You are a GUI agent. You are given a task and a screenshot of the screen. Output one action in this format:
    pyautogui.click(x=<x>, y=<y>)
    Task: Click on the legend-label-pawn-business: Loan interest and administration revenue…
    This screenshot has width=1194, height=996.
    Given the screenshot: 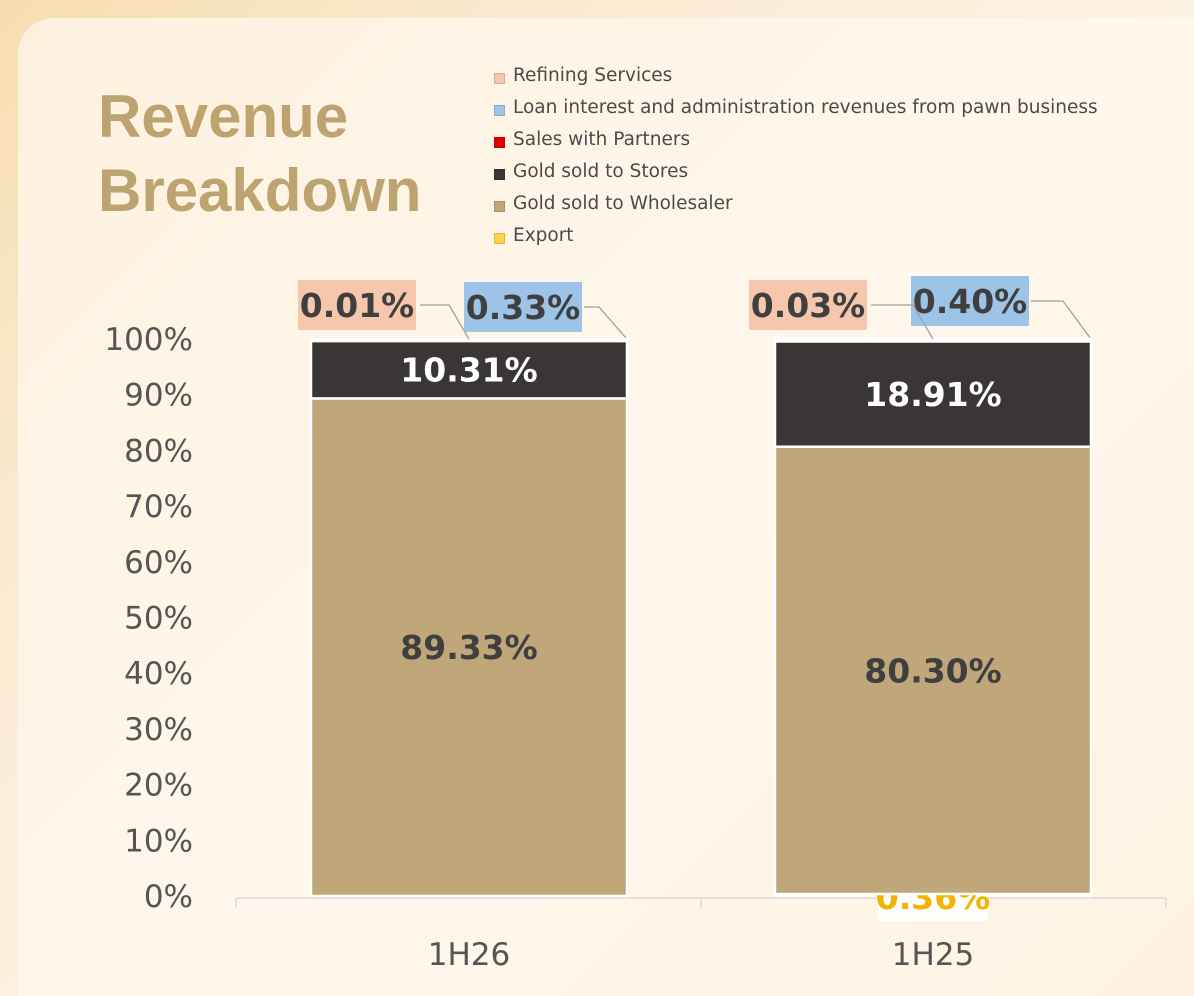 What is the action you would take?
    pyautogui.click(x=805, y=107)
    